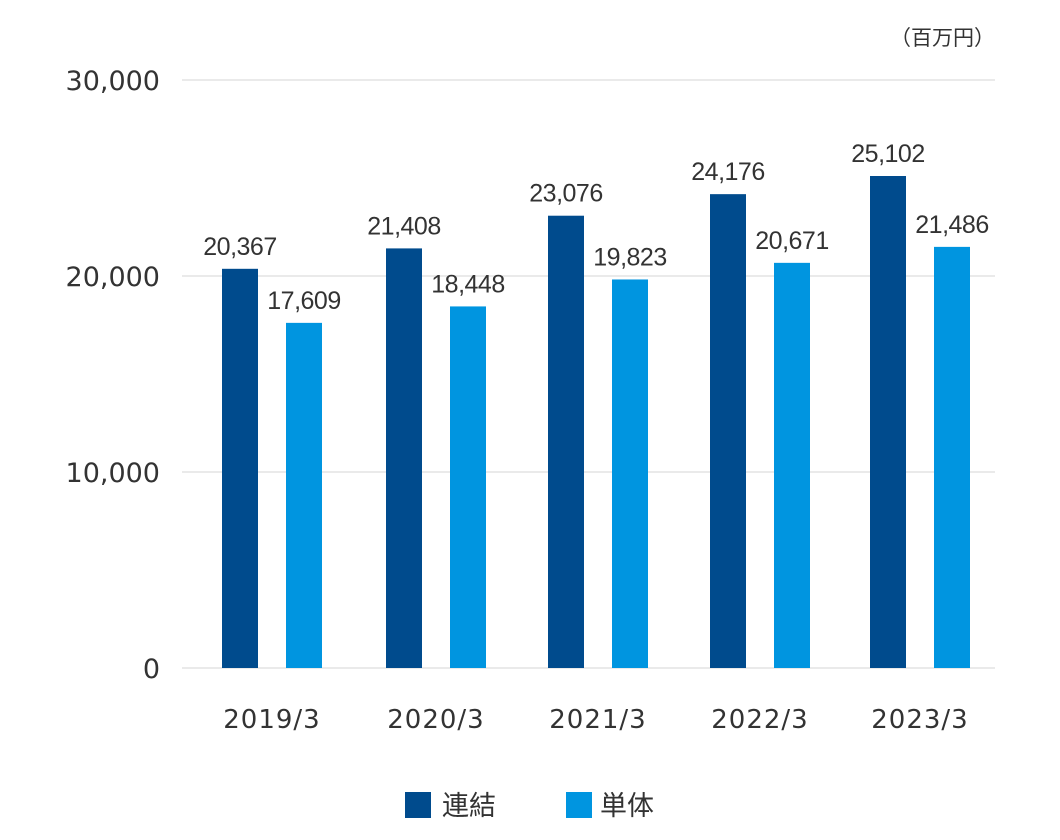 The height and width of the screenshot is (840, 1060). I want to click on data-label: 17,609, so click(303, 301).